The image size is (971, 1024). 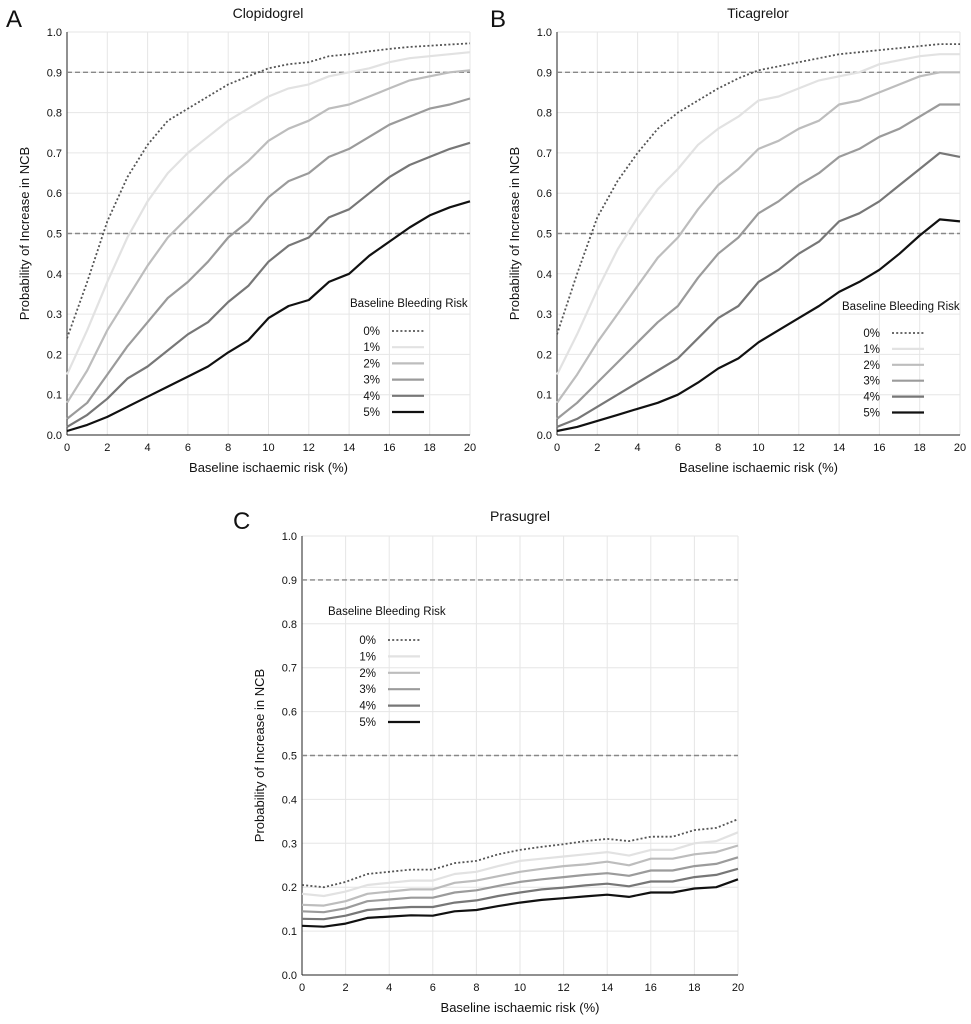 What do you see at coordinates (651, 988) in the screenshot?
I see `x-tick-label: 16` at bounding box center [651, 988].